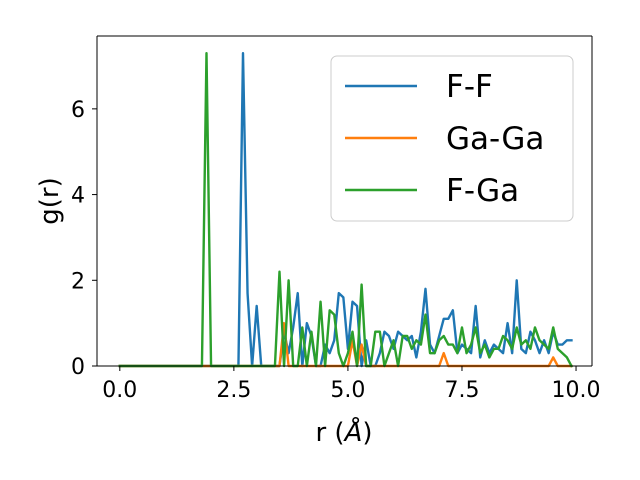 This screenshot has width=640, height=480. Describe the element at coordinates (78, 110) in the screenshot. I see `y-tick-label: 6` at that location.